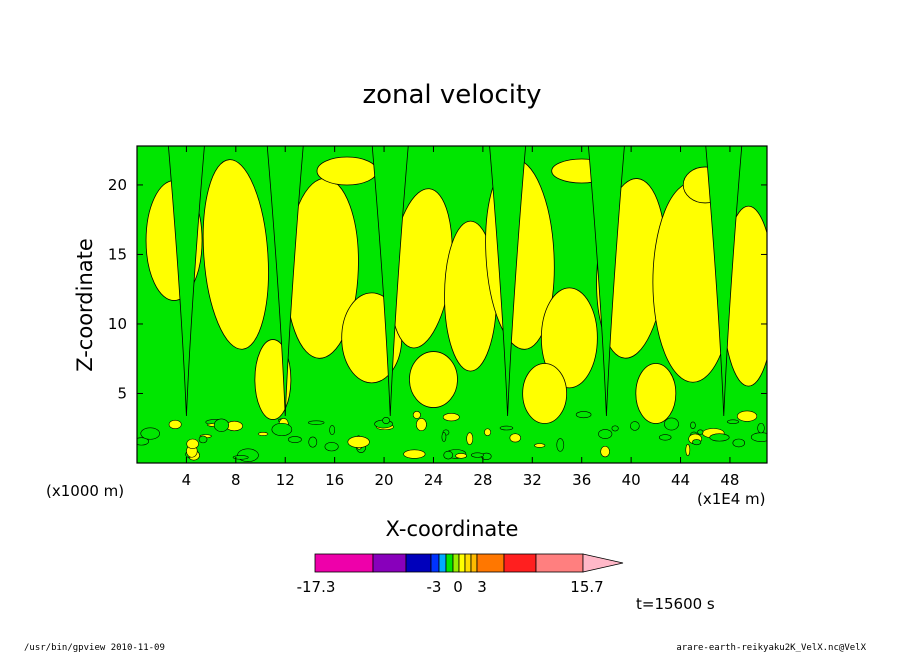 This screenshot has height=654, width=904. Describe the element at coordinates (85, 491) in the screenshot. I see `y-unit-label: (x1000 m)` at that location.